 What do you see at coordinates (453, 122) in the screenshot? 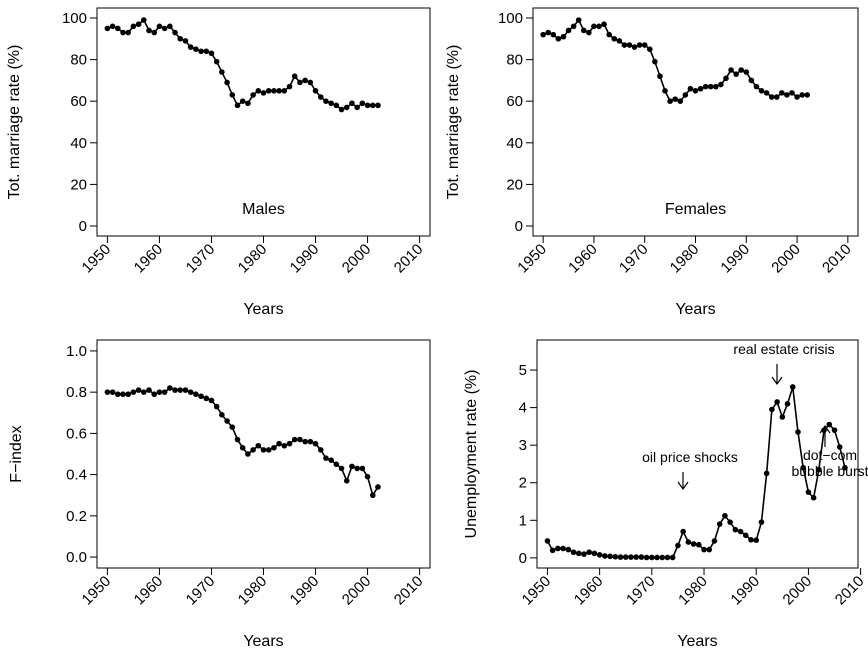
I see `y-axis-label: Tot. marriage rate (%)` at bounding box center [453, 122].